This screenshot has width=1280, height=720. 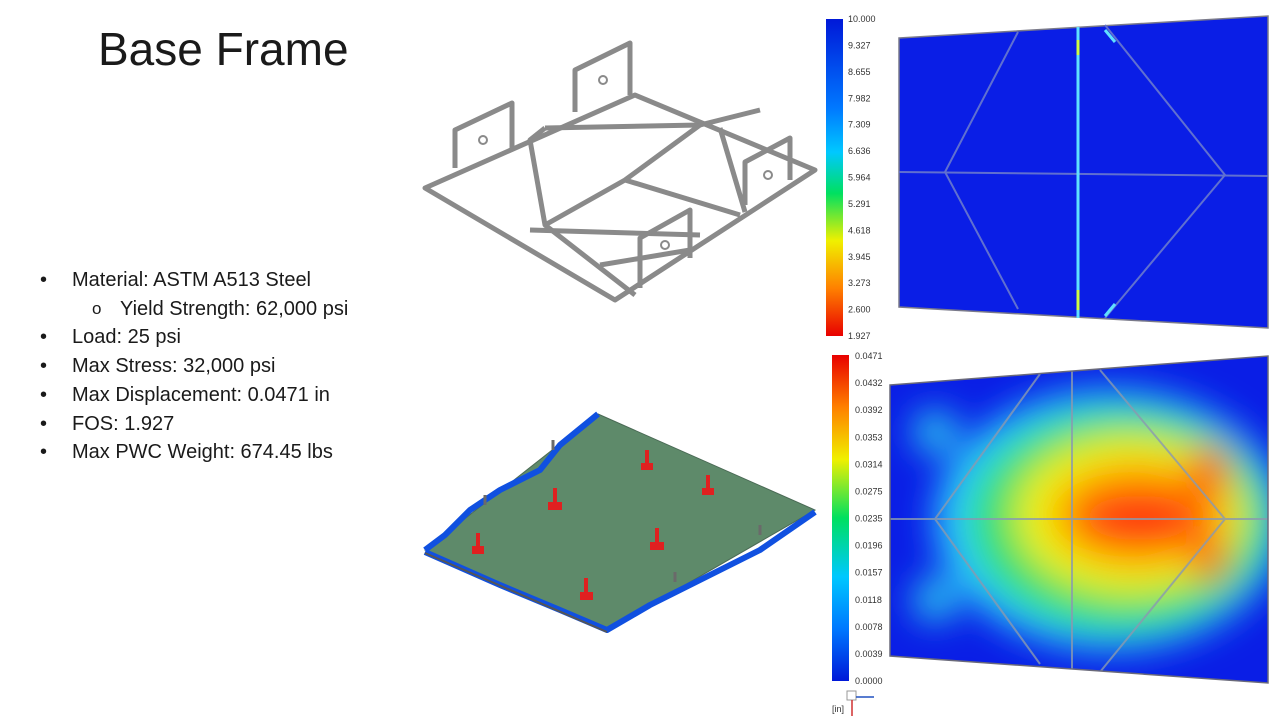 I want to click on displacement-legend-label: 0.0353, so click(x=869, y=437).